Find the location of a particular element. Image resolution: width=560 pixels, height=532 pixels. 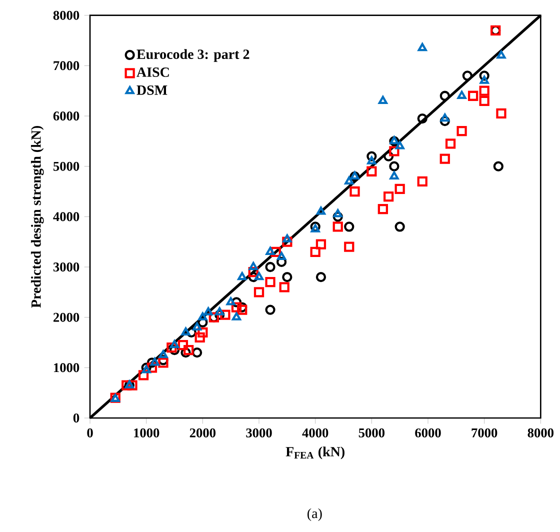

y-tick-label: 1000 is located at coordinates (67, 367).